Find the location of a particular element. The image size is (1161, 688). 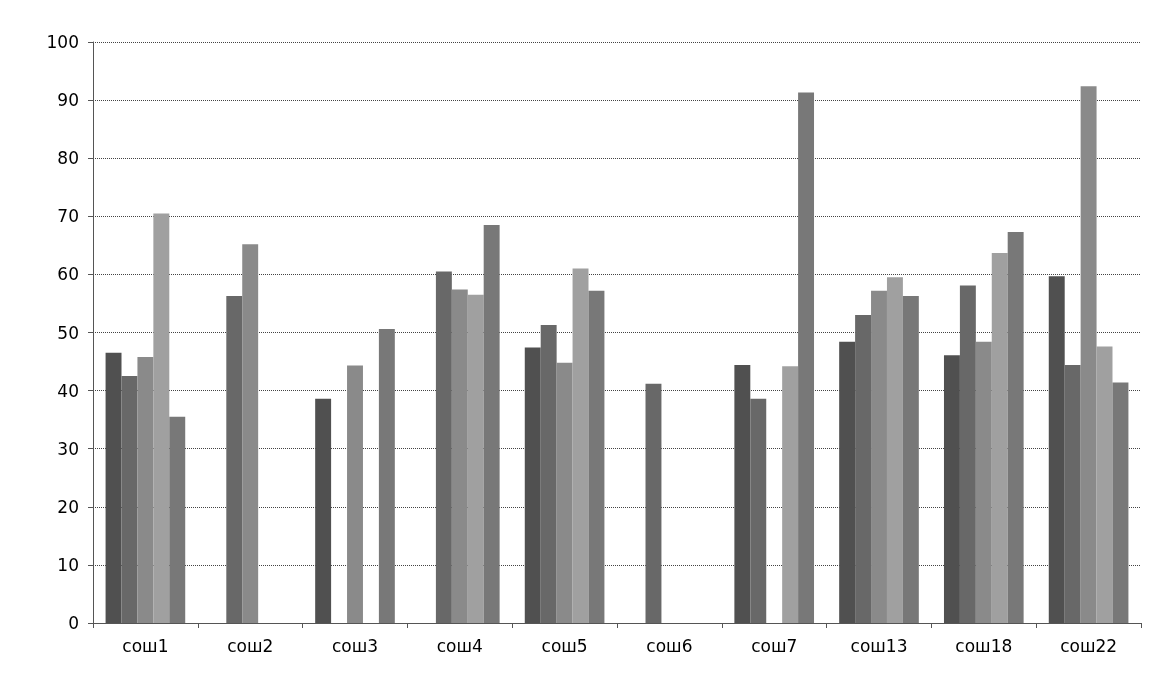

x-tick-label: сош2 is located at coordinates (250, 645).